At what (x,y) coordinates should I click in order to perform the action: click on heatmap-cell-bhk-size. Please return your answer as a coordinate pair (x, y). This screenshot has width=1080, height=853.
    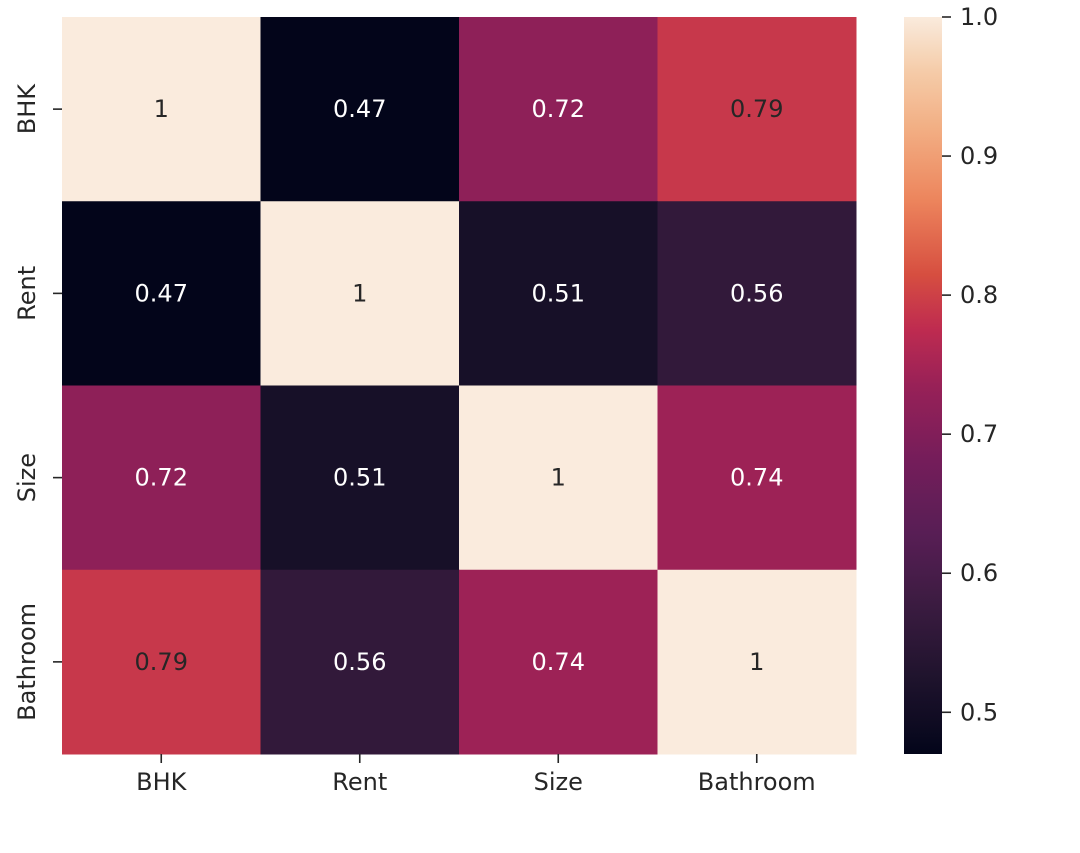
    Looking at the image, I should click on (558, 109).